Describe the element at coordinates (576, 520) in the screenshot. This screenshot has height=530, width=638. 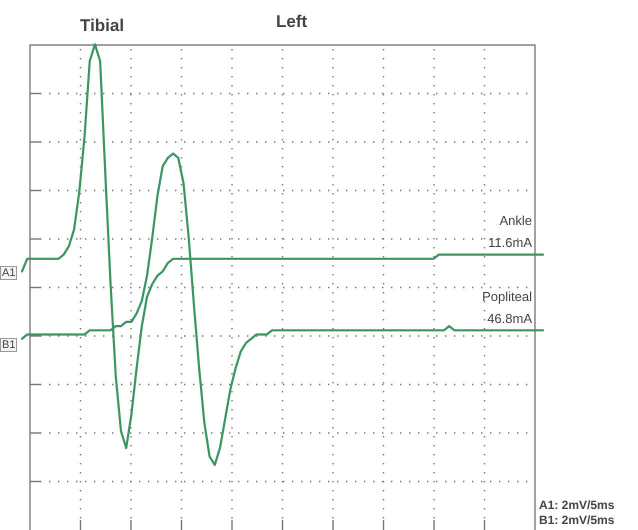
I see `text: B1: 2mV/5ms` at that location.